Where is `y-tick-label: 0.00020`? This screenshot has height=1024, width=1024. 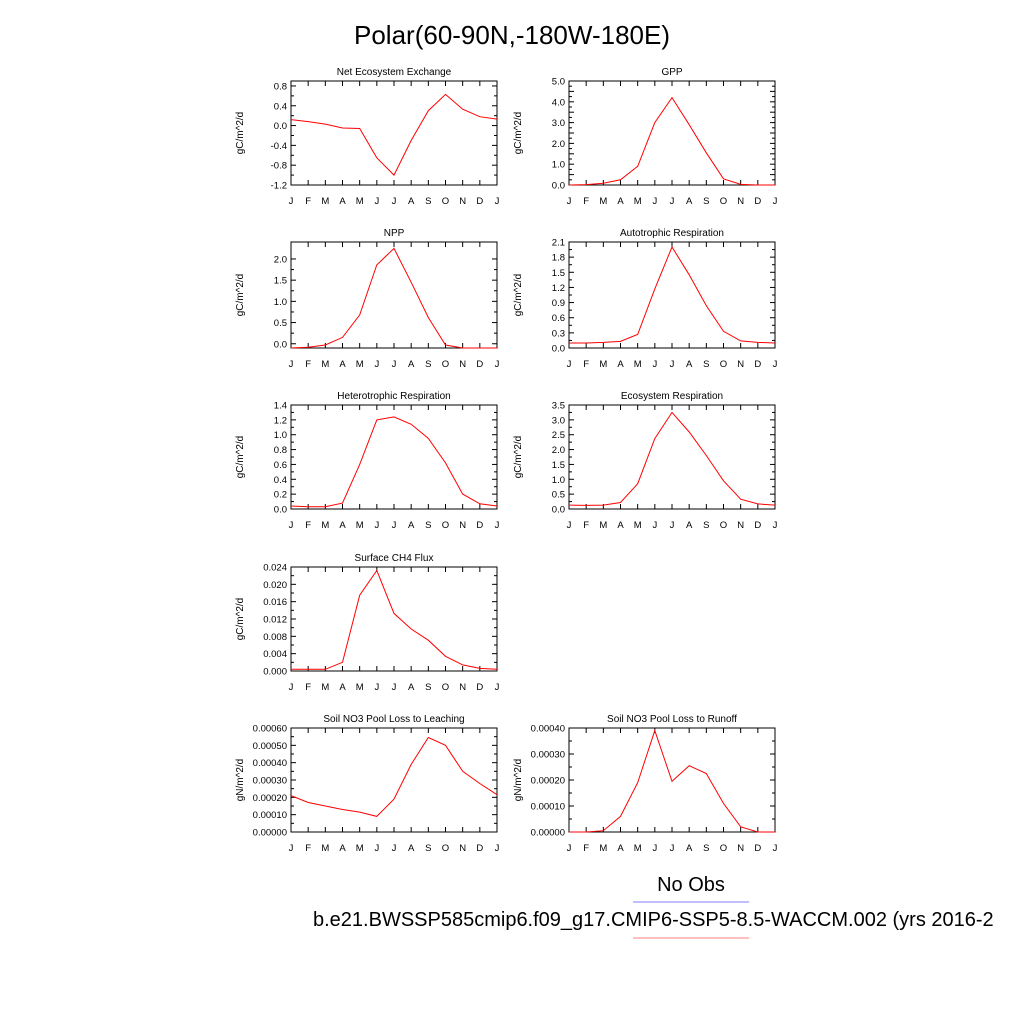 y-tick-label: 0.00020 is located at coordinates (270, 798).